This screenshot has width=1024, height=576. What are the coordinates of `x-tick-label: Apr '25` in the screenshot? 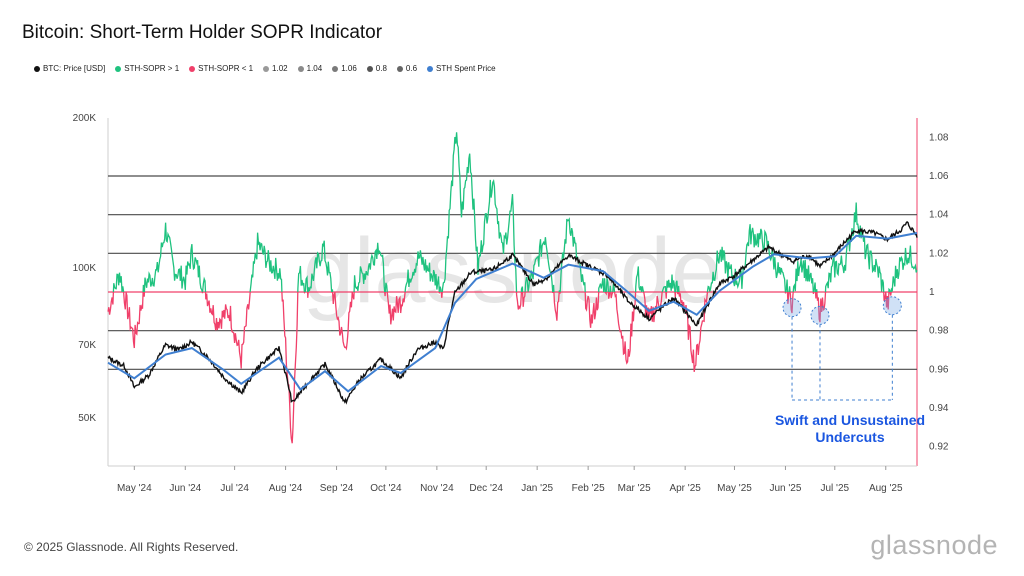 It's located at (685, 488).